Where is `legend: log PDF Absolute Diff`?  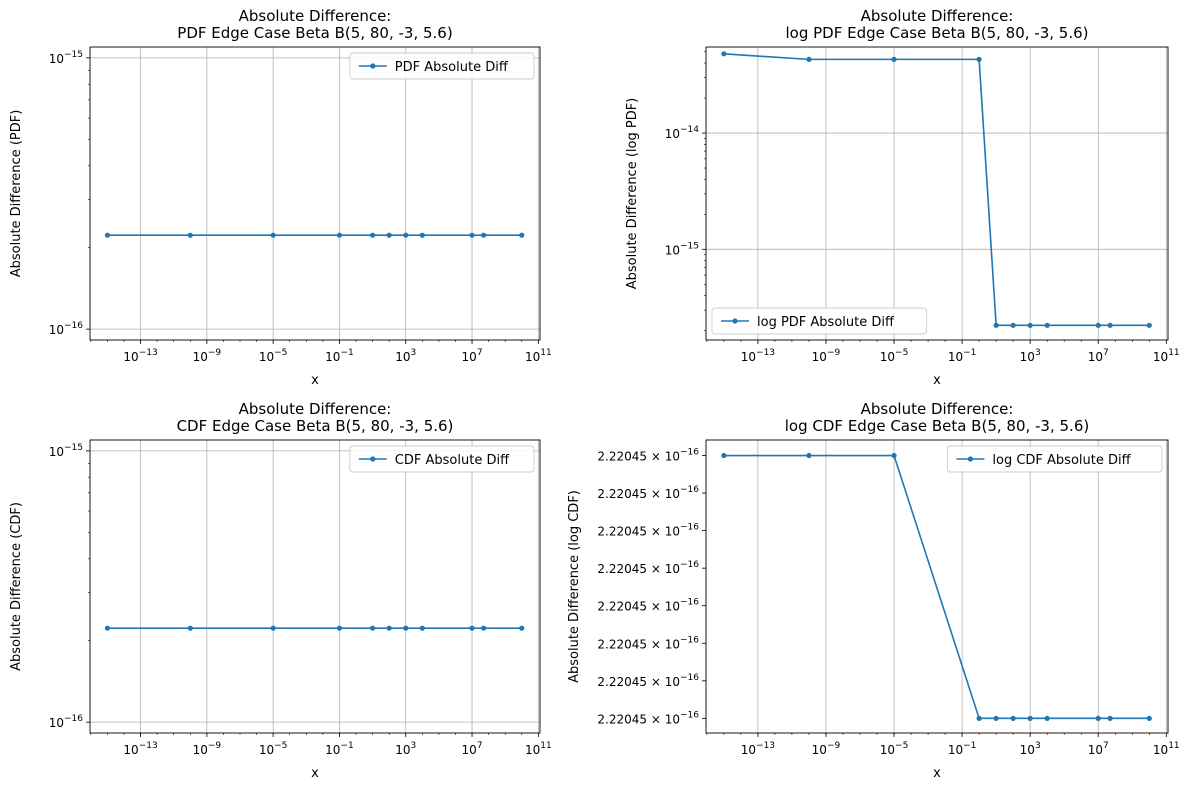
legend: log PDF Absolute Diff is located at coordinates (819, 321).